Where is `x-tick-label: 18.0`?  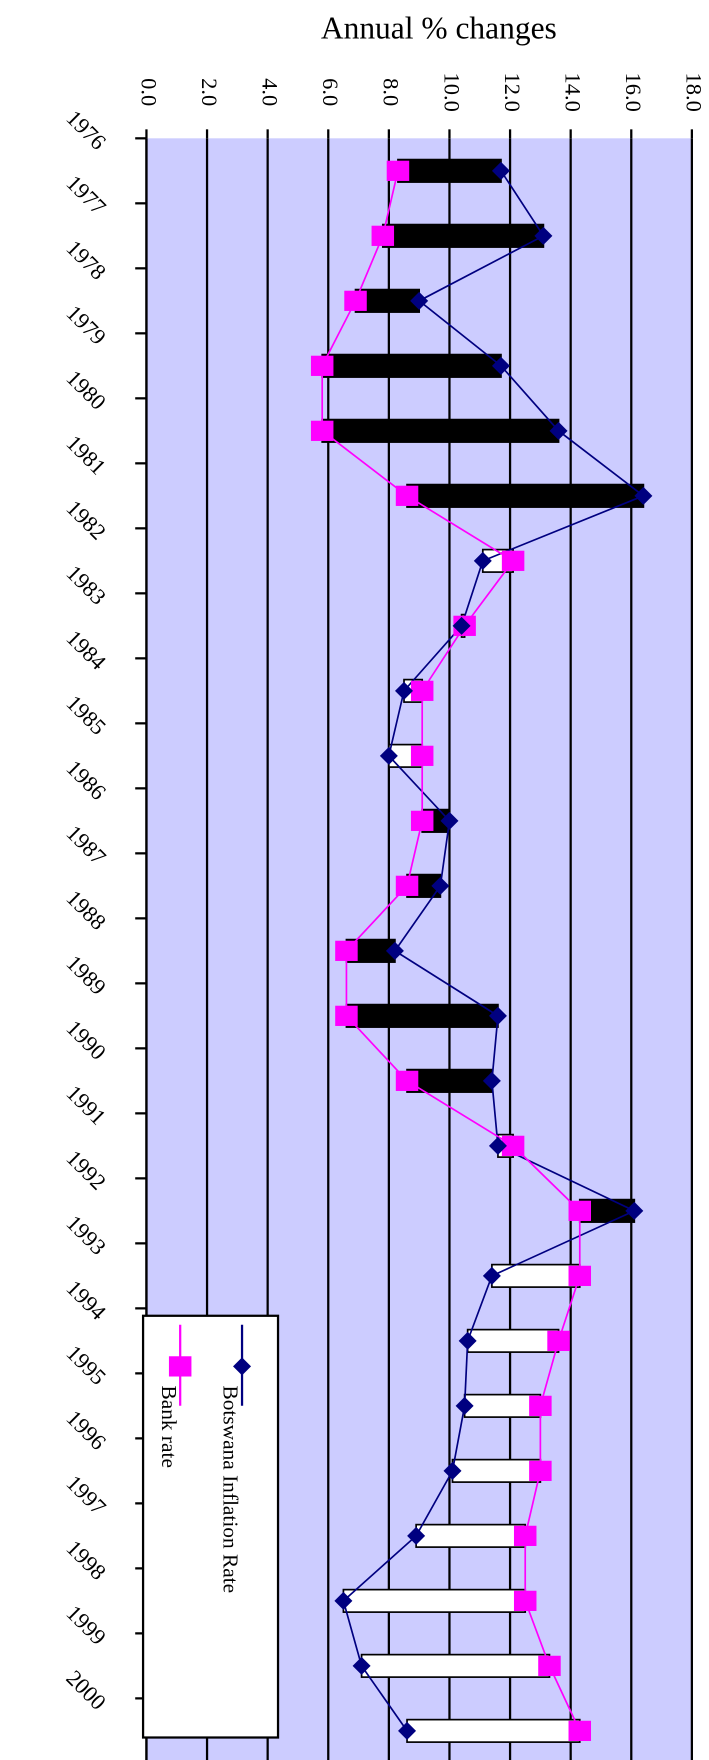 x-tick-label: 18.0 is located at coordinates (694, 92).